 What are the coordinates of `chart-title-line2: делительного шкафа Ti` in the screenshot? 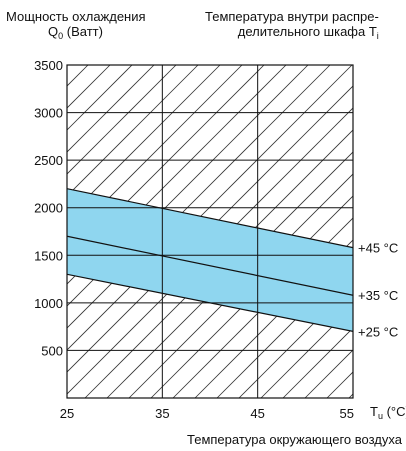 It's located at (308, 32).